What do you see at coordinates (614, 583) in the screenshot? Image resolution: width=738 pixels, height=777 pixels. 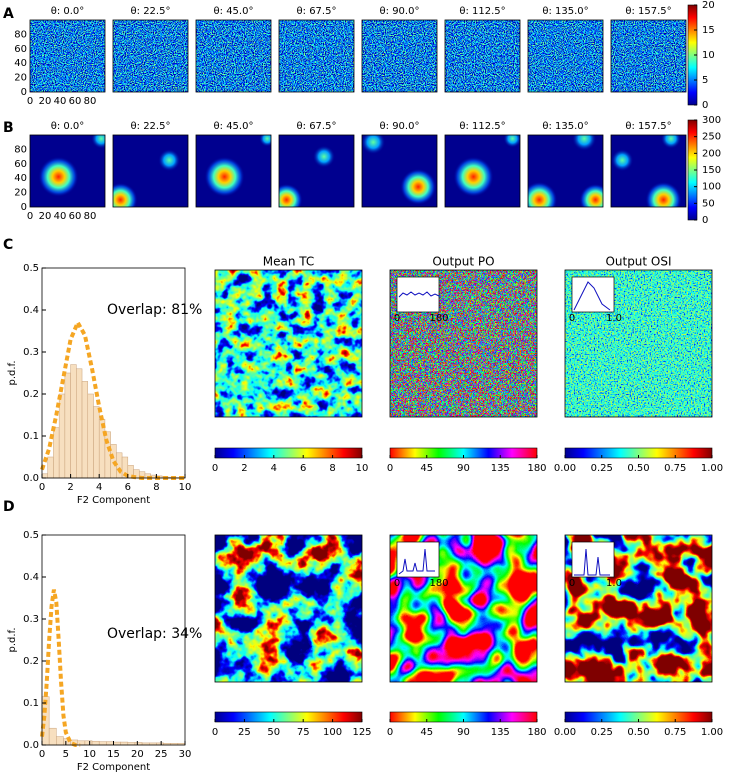 I see `inset-tick-label: 1.0` at bounding box center [614, 583].